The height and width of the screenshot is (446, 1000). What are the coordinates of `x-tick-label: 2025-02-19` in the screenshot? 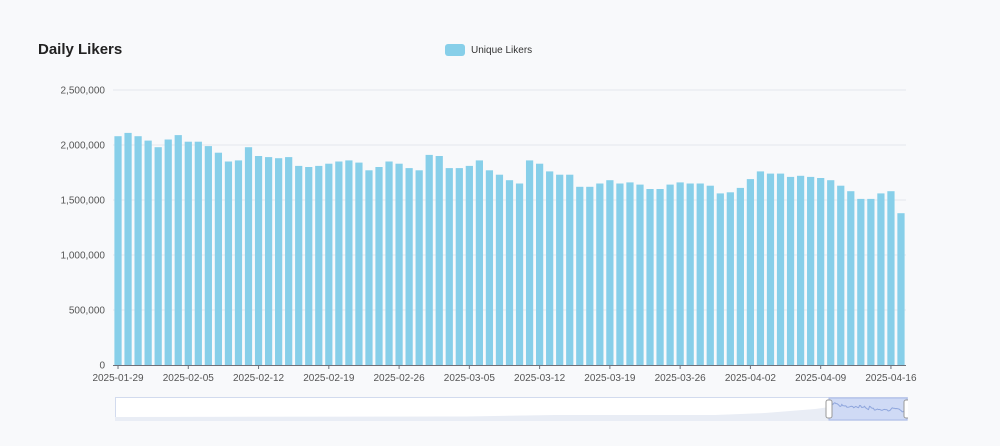 It's located at (329, 378).